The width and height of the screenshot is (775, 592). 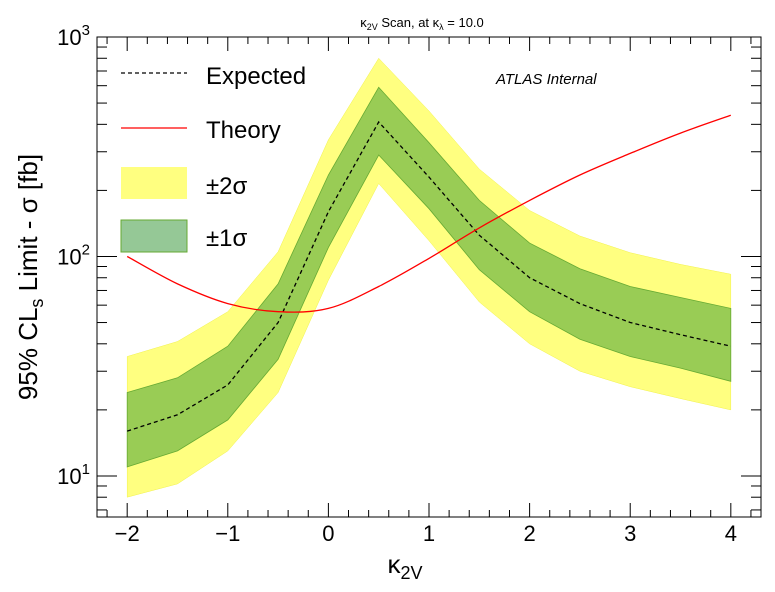 What do you see at coordinates (154, 183) in the screenshot?
I see `legend-two-sigma-swatch` at bounding box center [154, 183].